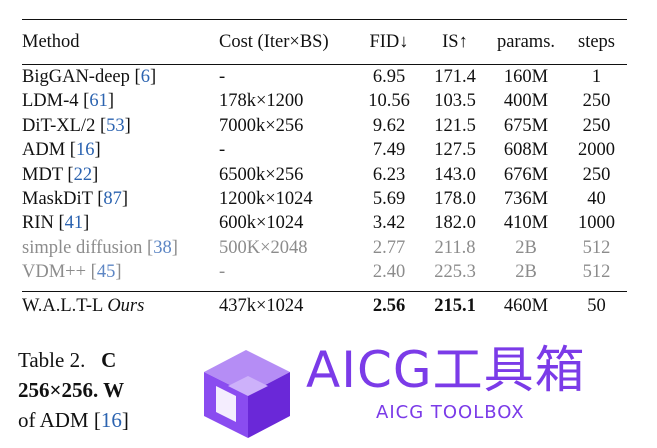 This screenshot has width=657, height=448. Describe the element at coordinates (324, 77) in the screenshot. I see `table-row: BigGAN-deep [6] - 6.95 171.4 160M 1` at that location.